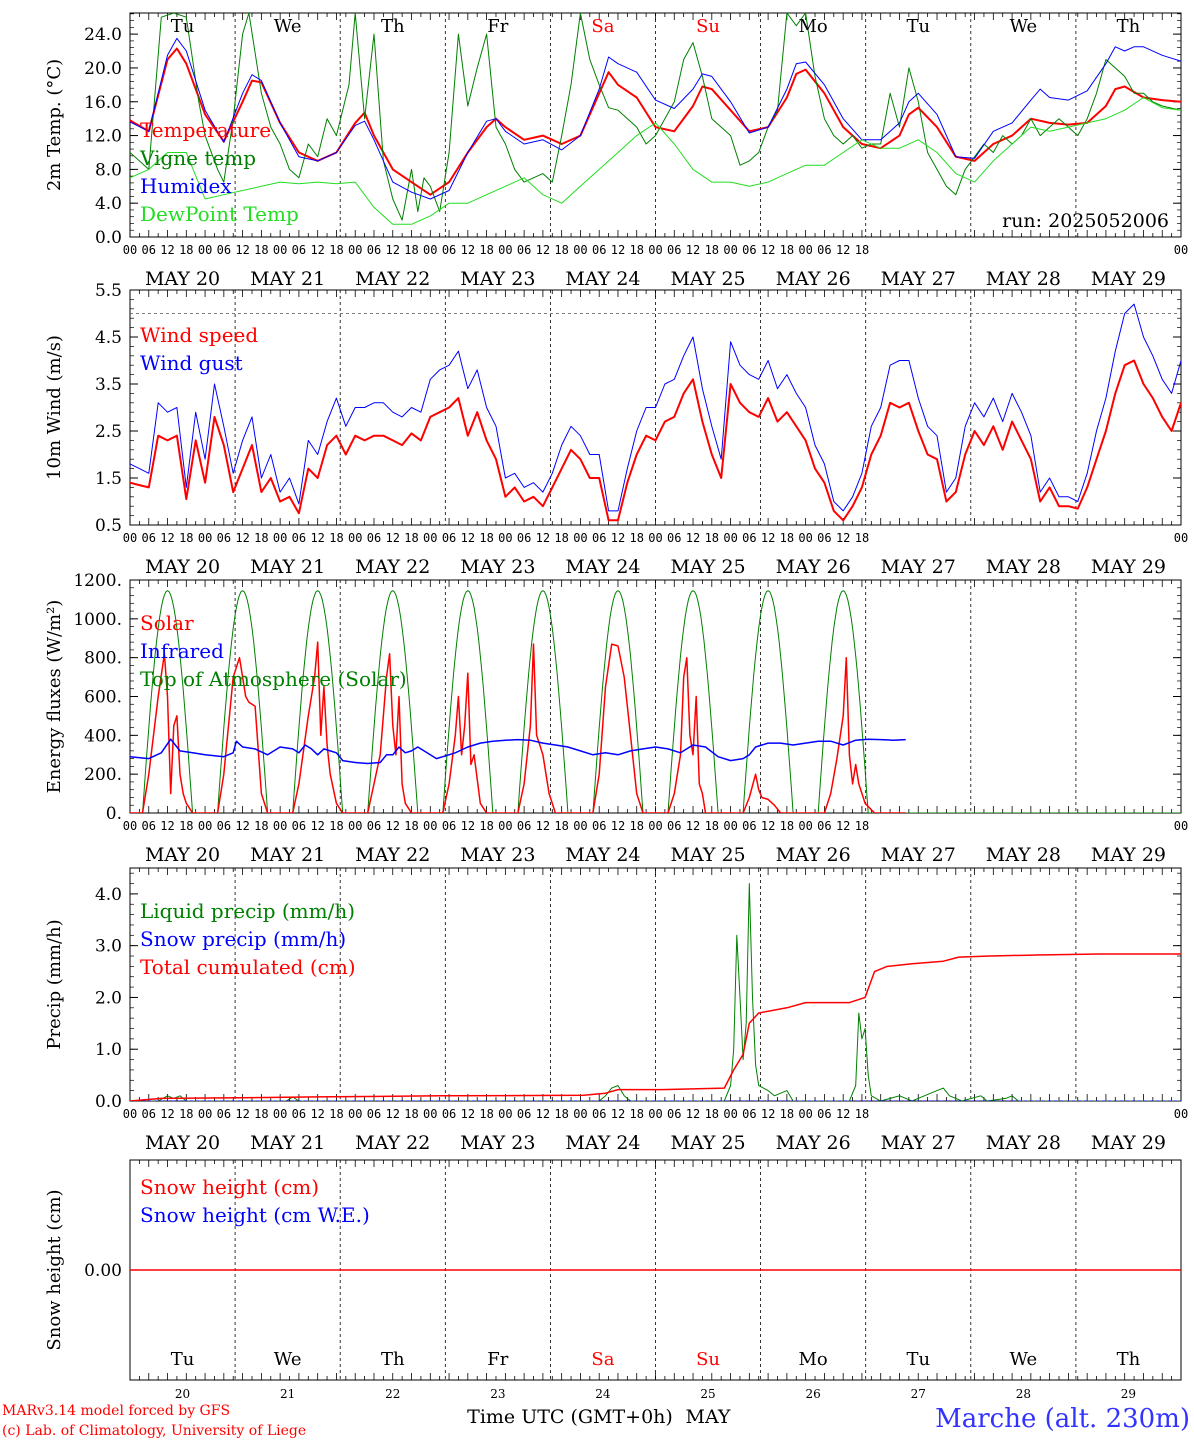 Image resolution: width=1194 pixels, height=1440 pixels. Describe the element at coordinates (108, 238) in the screenshot. I see `y-tick-label: 0.0` at that location.